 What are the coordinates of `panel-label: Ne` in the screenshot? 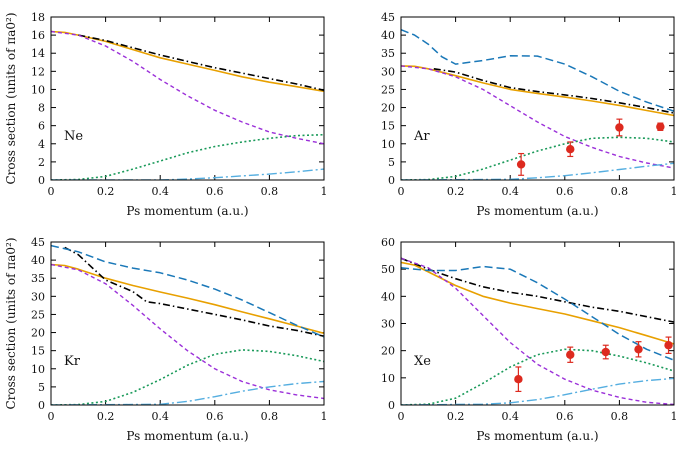 It's located at (73, 136).